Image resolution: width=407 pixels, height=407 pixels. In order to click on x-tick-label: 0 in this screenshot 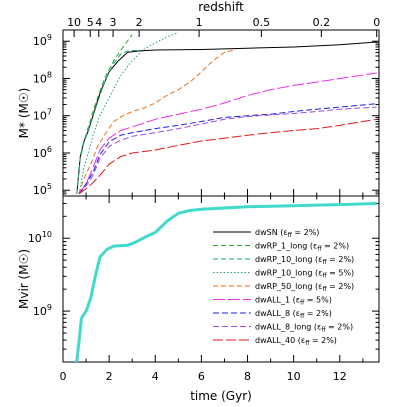, I will do `click(63, 376)`.